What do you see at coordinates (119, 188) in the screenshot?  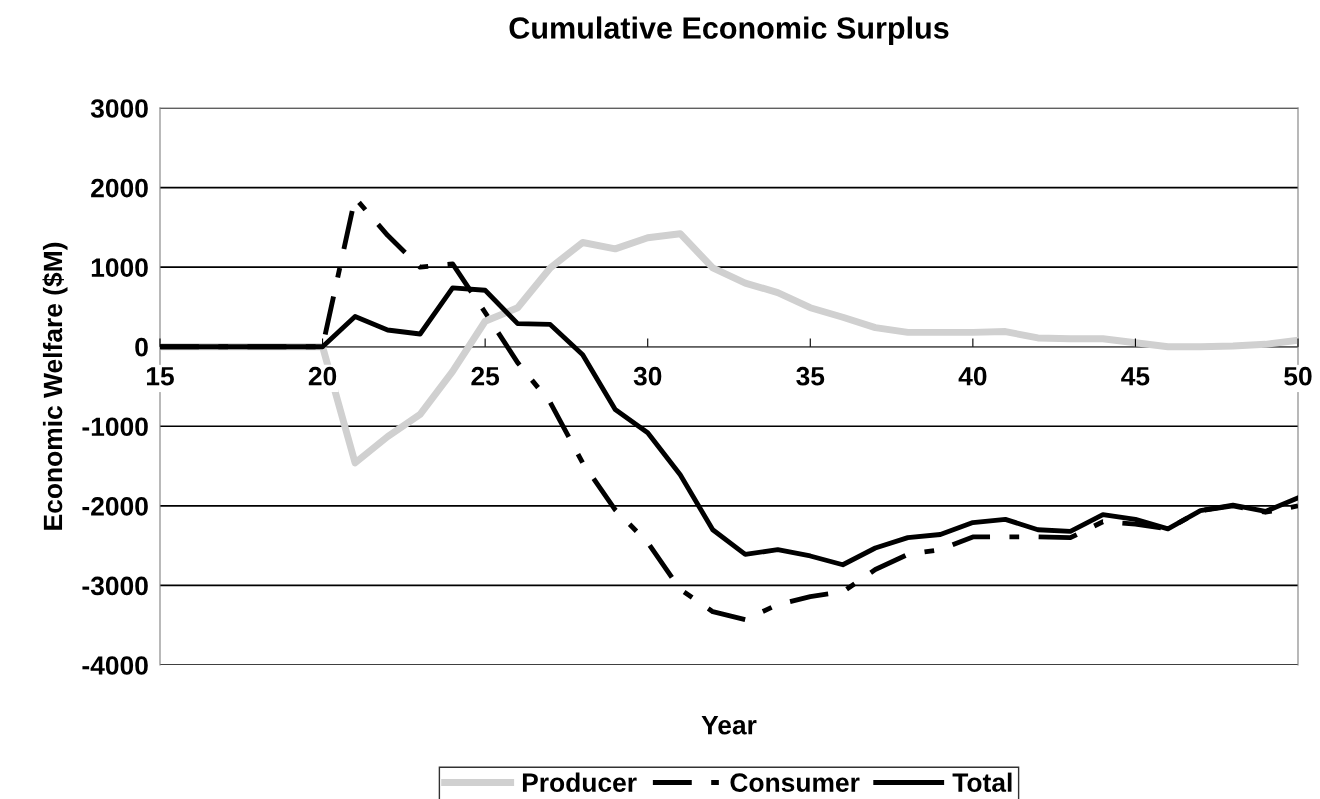 I see `y-tick-label: 2000` at bounding box center [119, 188].